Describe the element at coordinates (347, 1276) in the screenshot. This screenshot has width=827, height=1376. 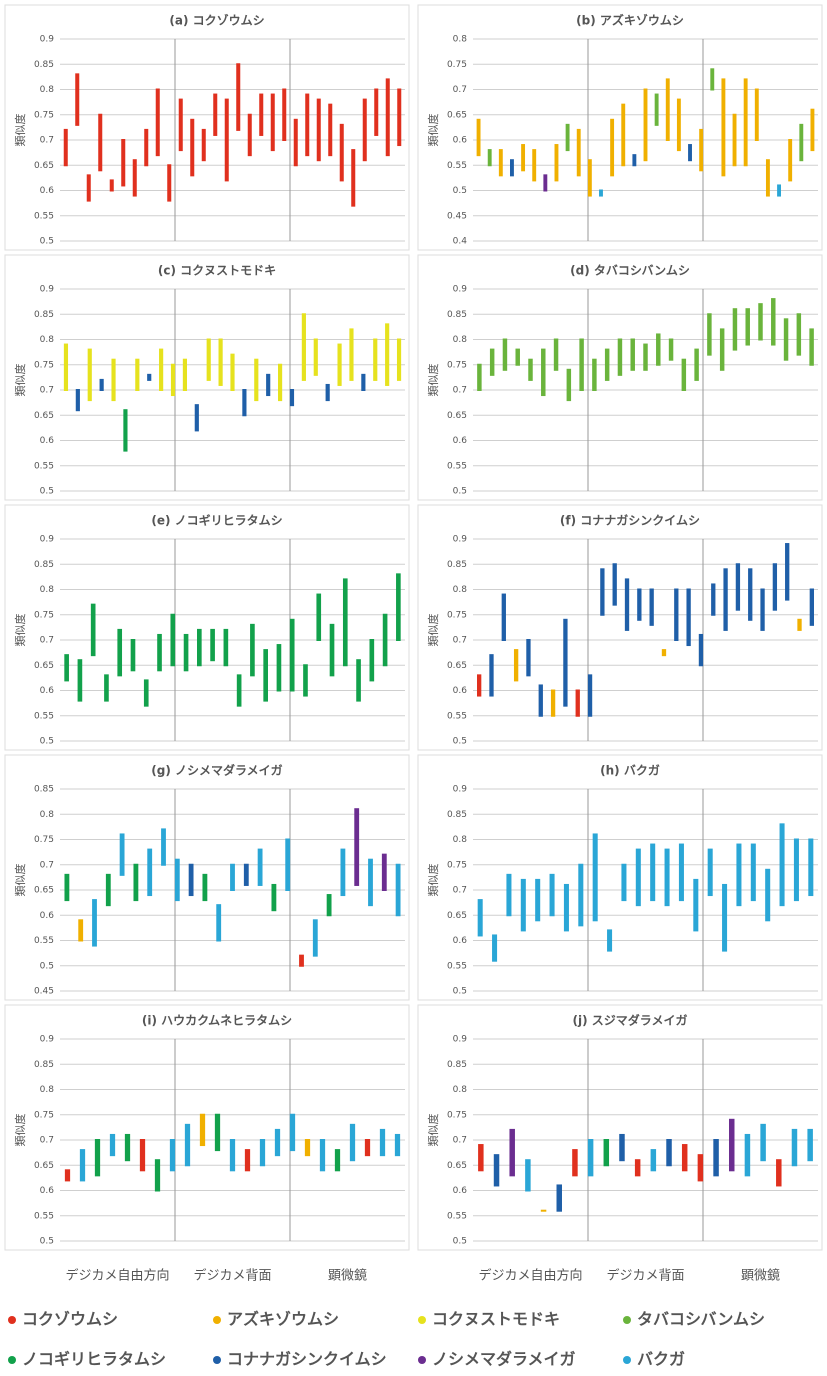
I see `x-group-label: 顕微鏡` at that location.